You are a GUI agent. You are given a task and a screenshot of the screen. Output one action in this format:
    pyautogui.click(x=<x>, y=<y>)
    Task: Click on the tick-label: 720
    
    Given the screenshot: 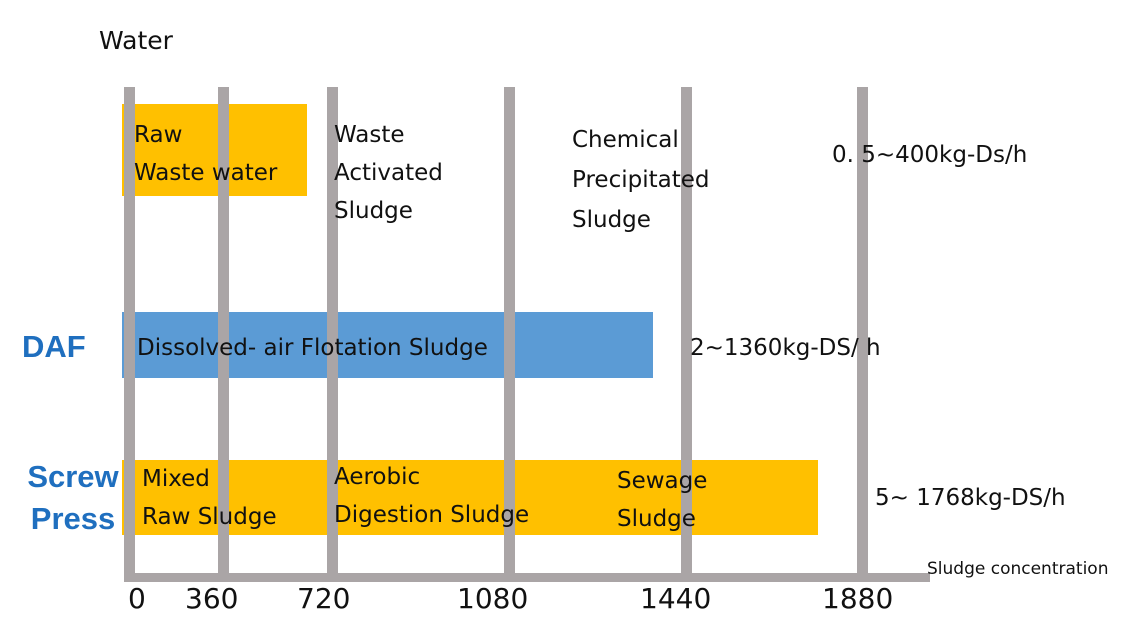 What is the action you would take?
    pyautogui.click(x=324, y=598)
    